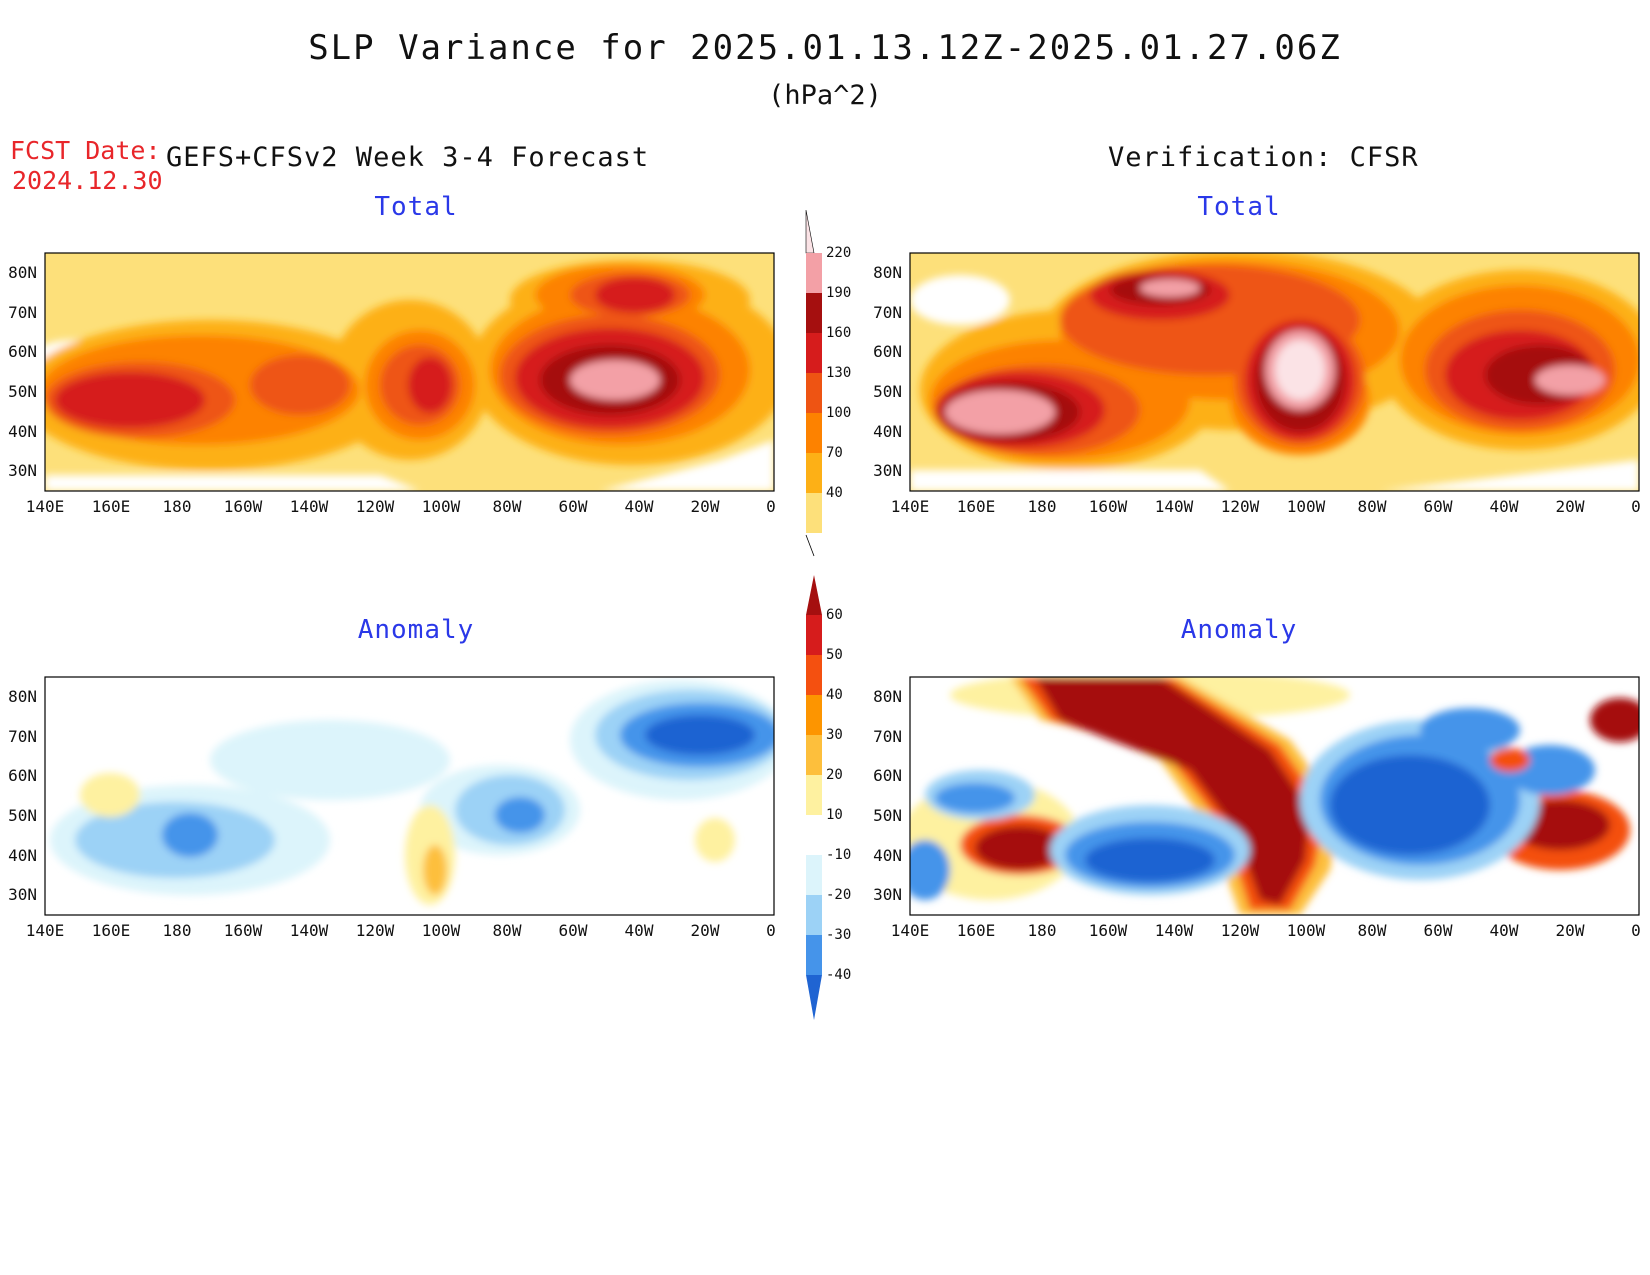 This screenshot has height=1275, width=1650. What do you see at coordinates (838, 413) in the screenshot?
I see `total-level: 100` at bounding box center [838, 413].